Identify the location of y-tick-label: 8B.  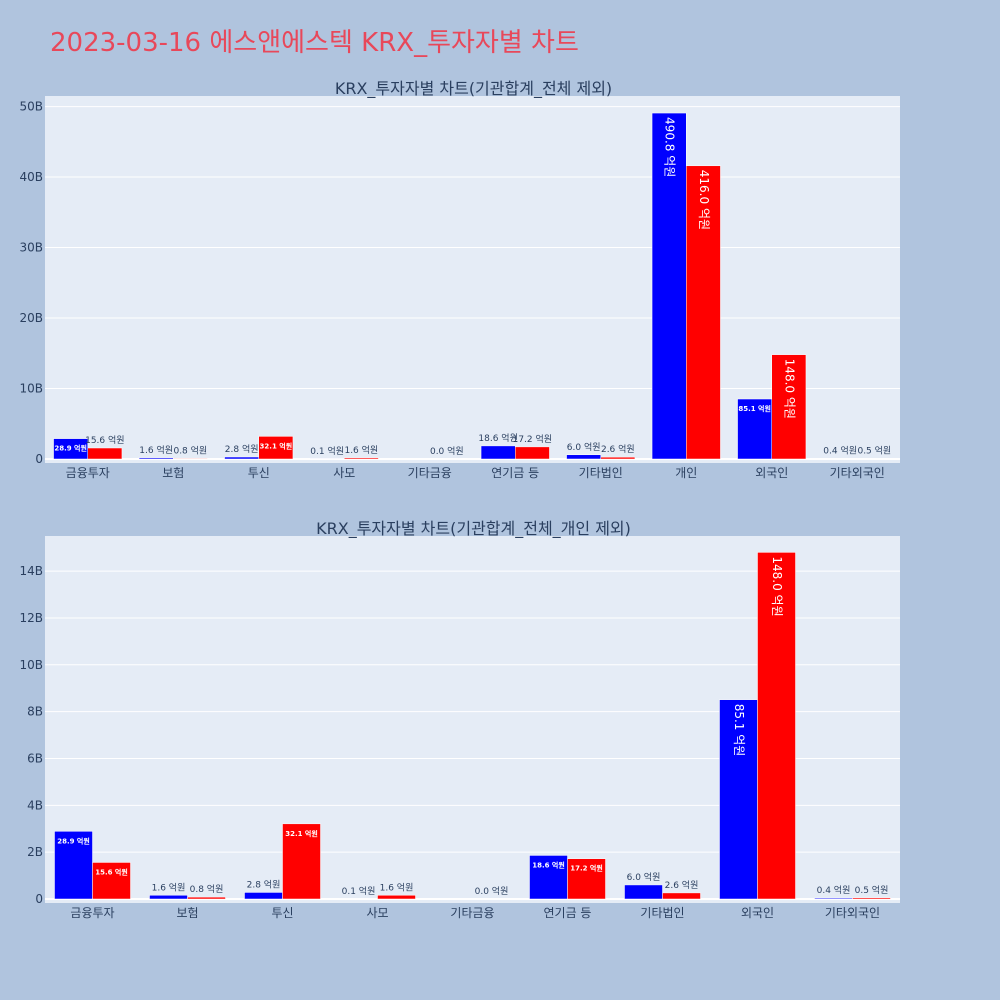
(35, 712).